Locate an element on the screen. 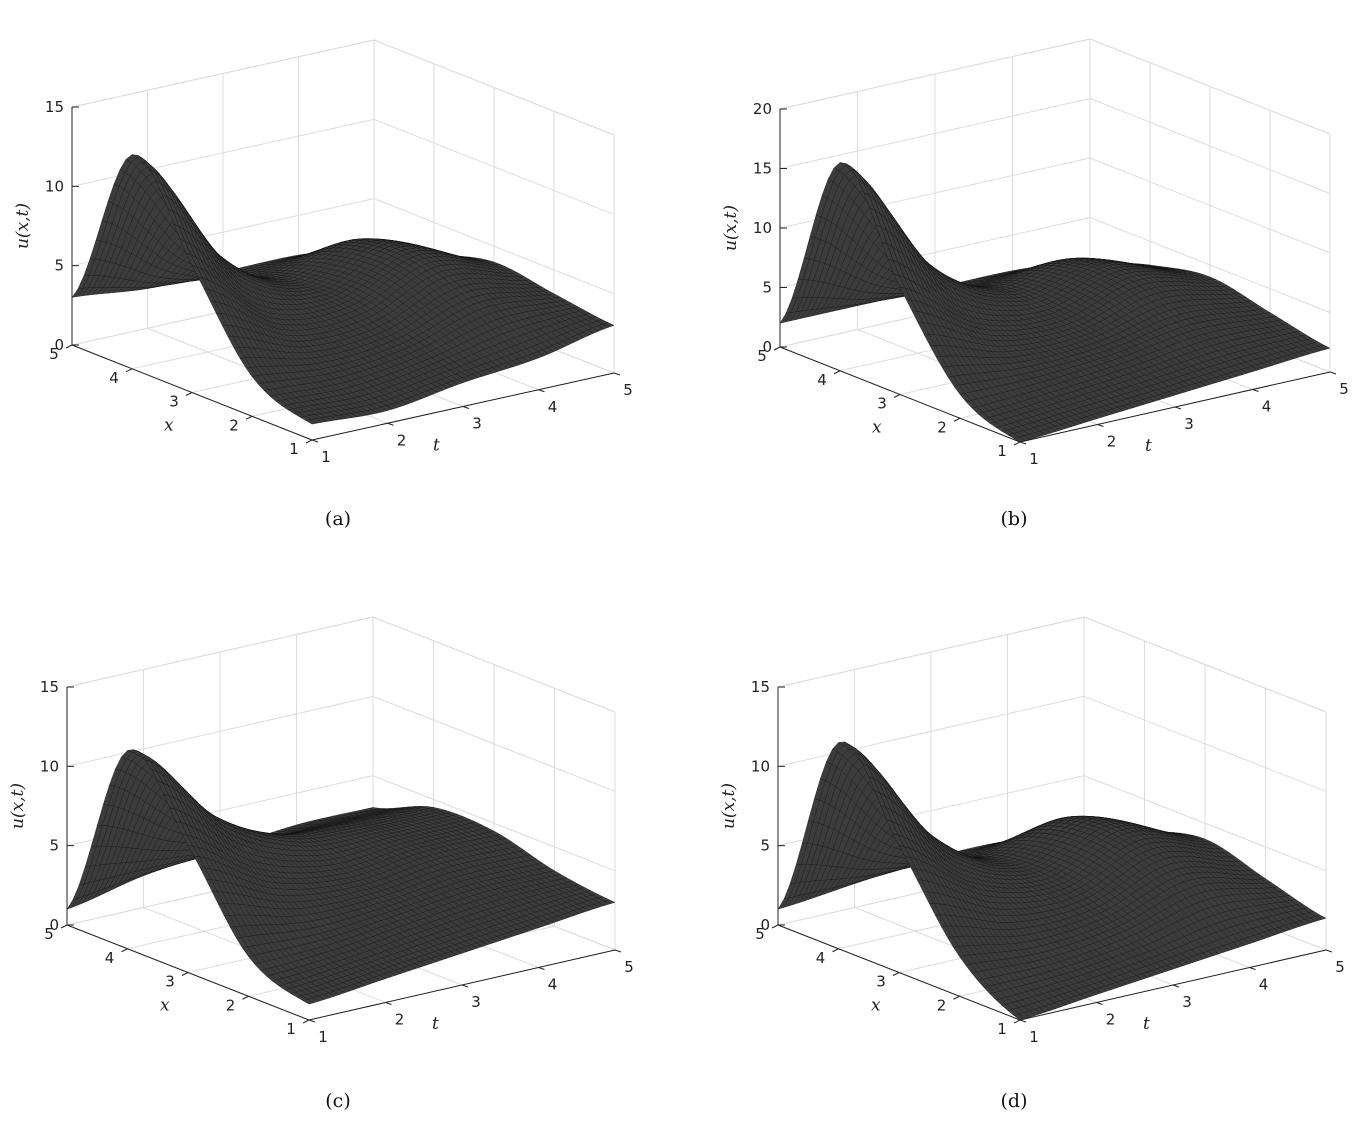 This screenshot has height=1121, width=1353. surface-patch is located at coordinates (311, 422).